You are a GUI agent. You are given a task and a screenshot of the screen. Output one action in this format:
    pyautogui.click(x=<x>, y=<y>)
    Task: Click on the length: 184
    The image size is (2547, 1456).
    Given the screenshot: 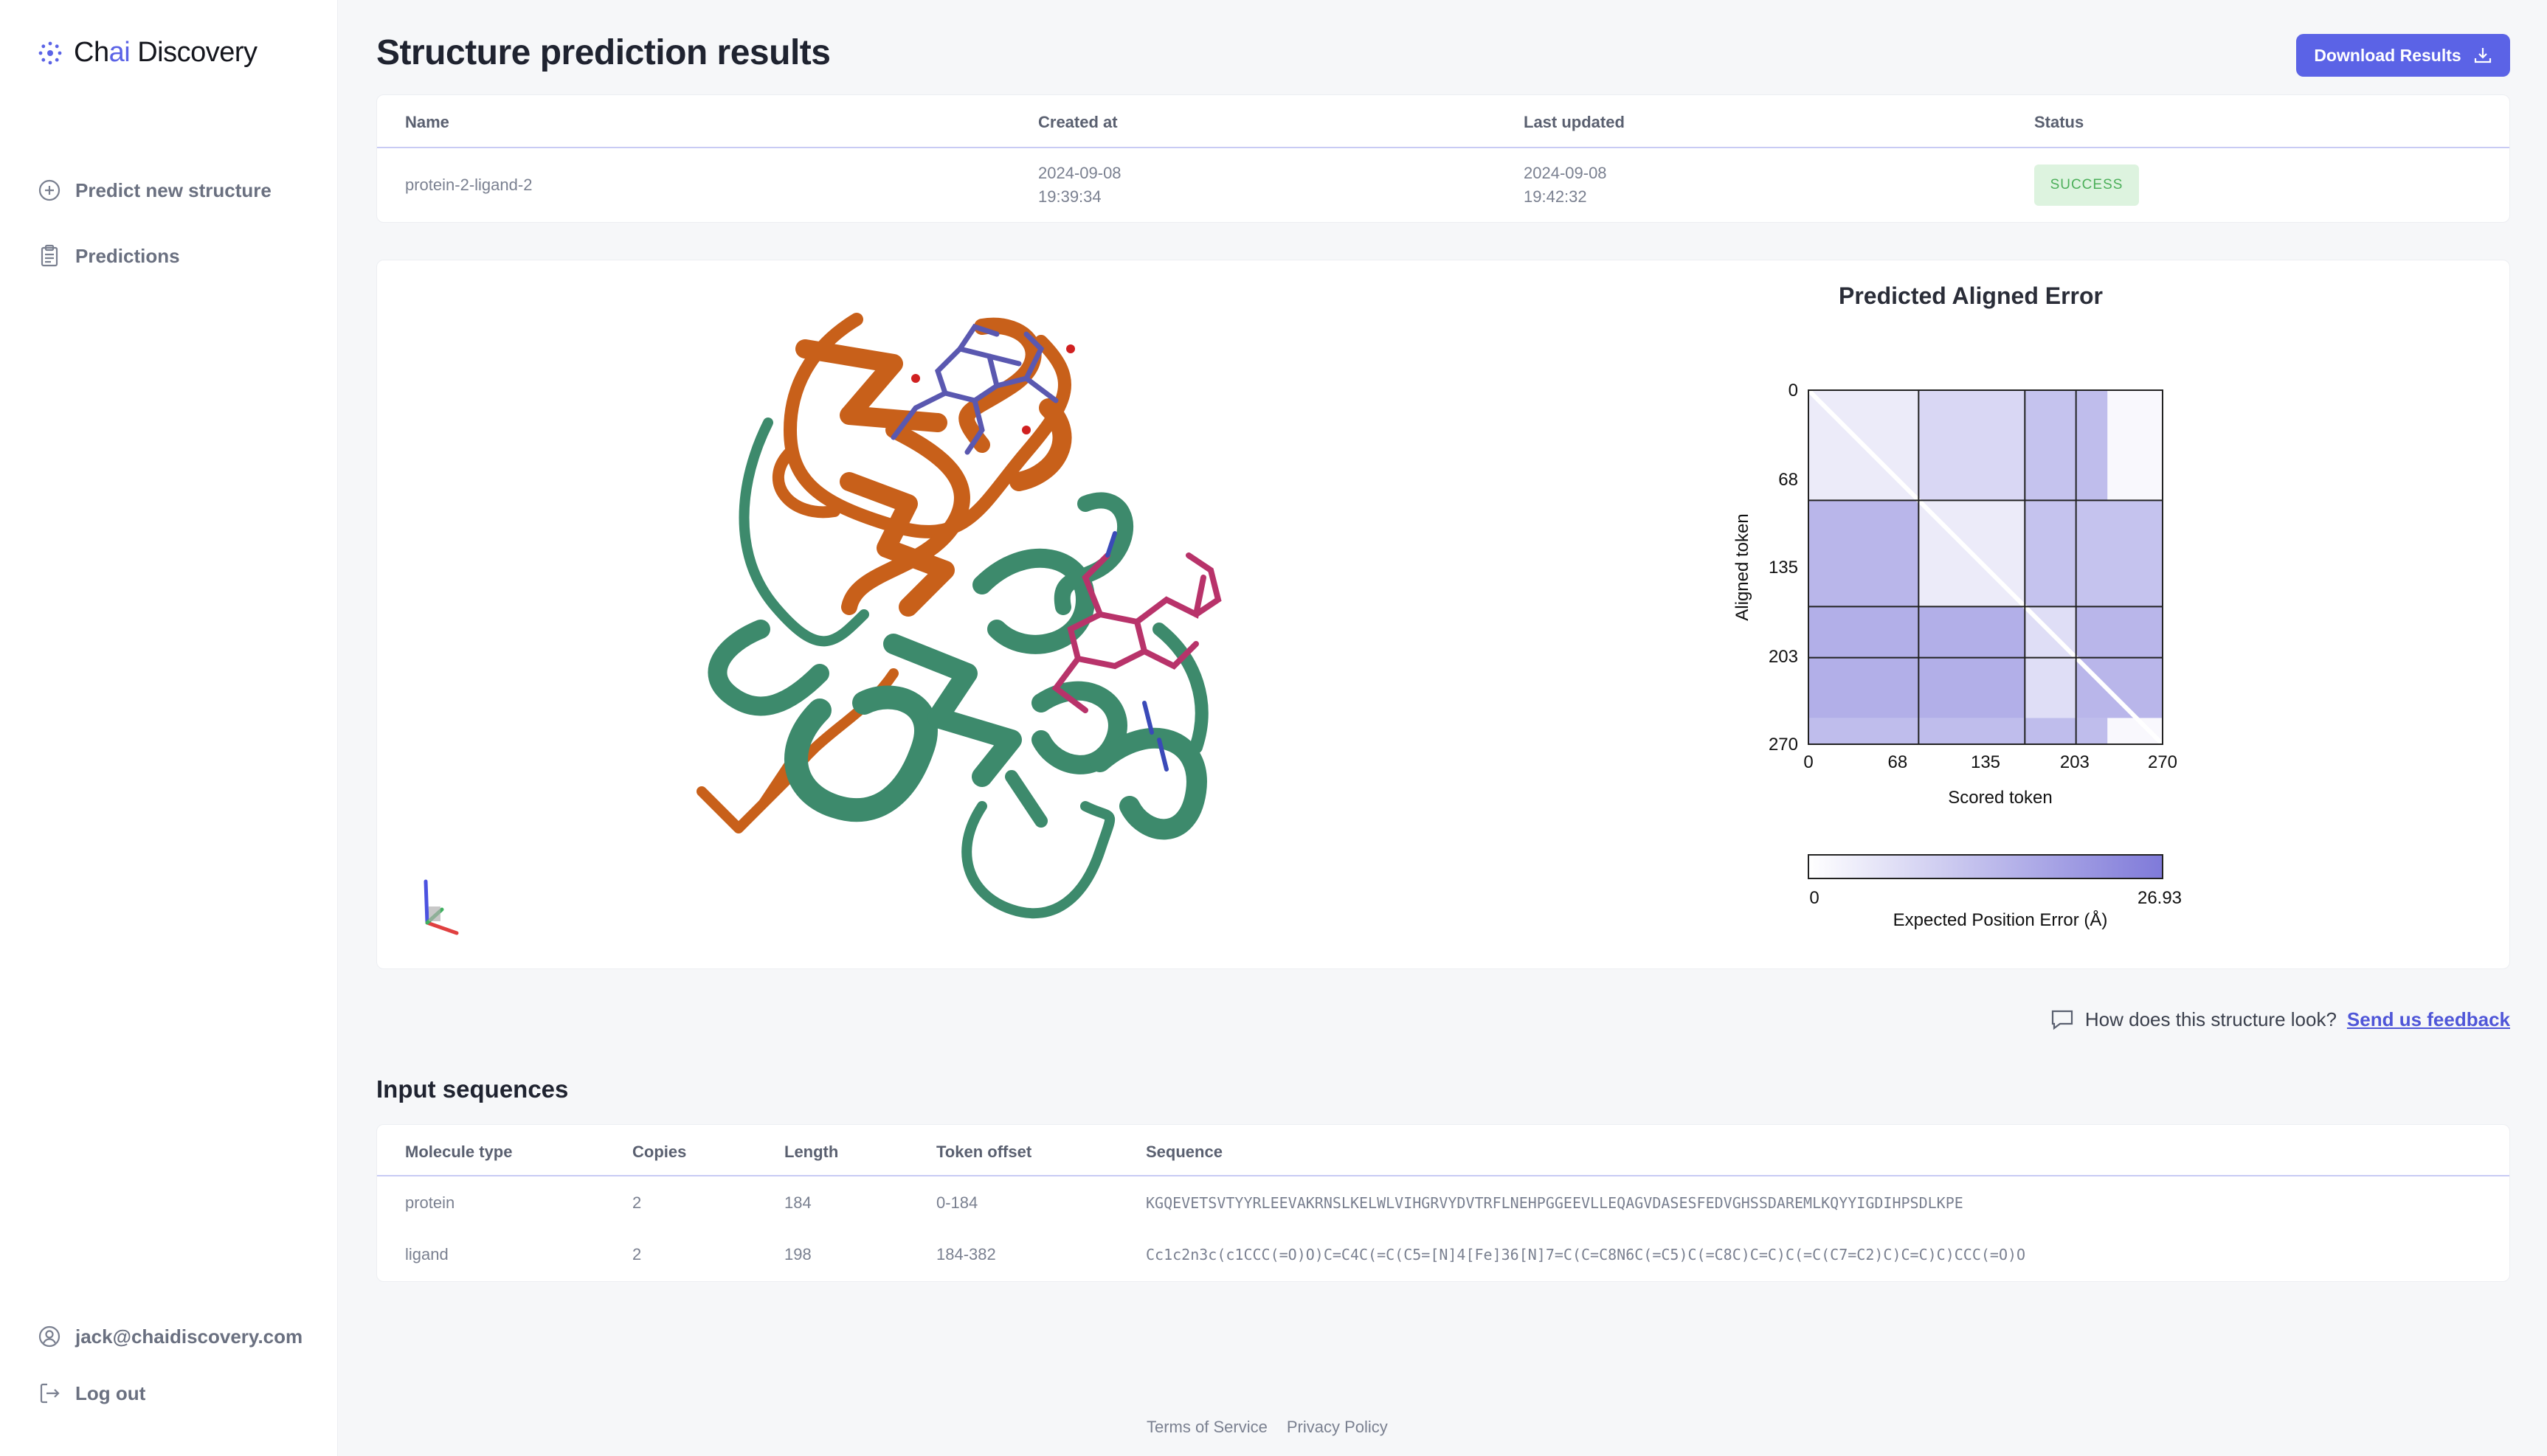 What is the action you would take?
    pyautogui.click(x=798, y=1202)
    